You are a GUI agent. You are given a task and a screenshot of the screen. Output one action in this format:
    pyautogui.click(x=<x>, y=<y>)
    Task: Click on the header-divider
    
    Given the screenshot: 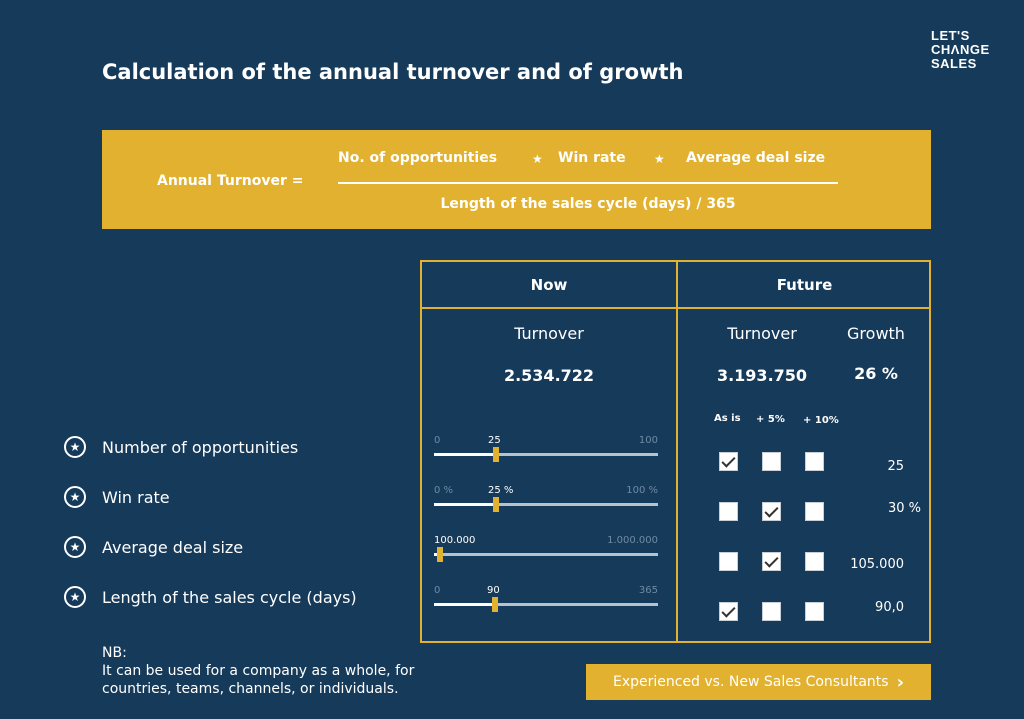 What is the action you would take?
    pyautogui.click(x=675, y=308)
    